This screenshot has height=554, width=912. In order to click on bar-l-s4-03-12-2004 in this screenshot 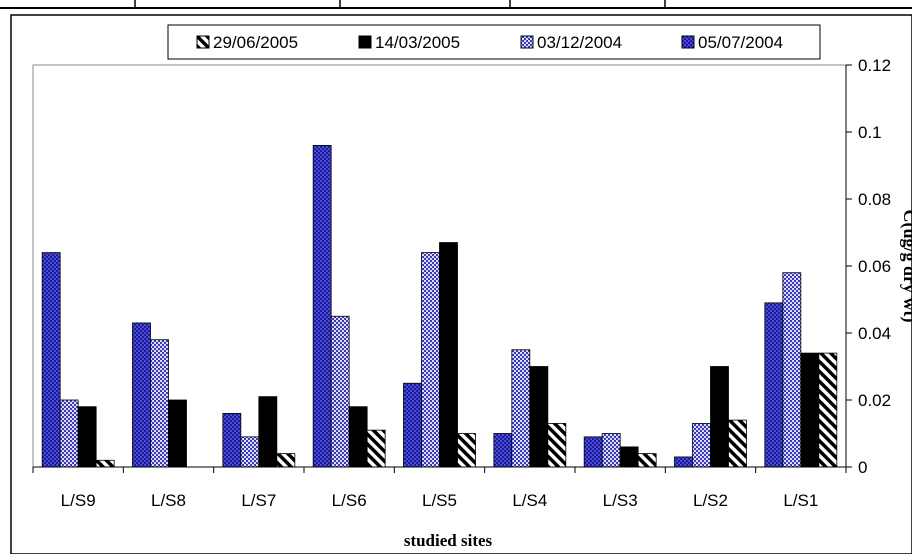, I will do `click(521, 408)`.